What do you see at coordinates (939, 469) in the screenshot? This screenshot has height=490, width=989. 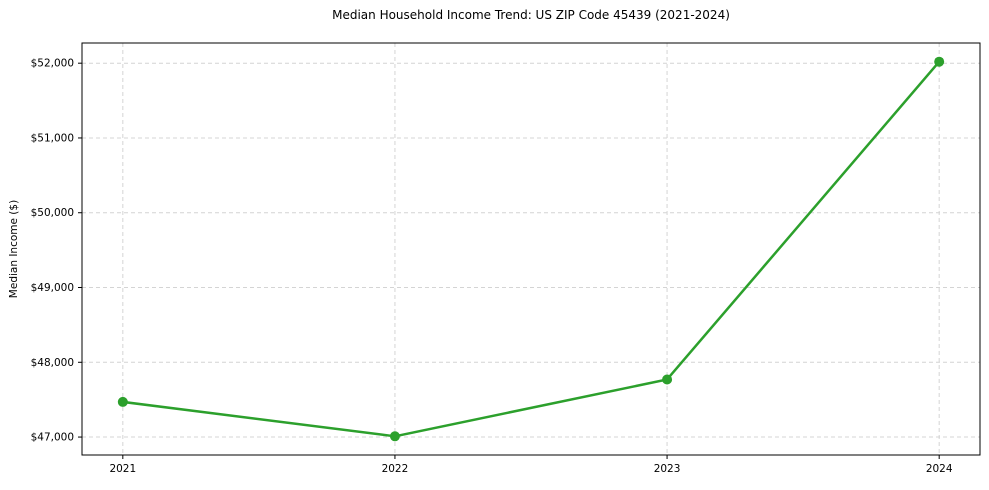 I see `x-tick-label: 2024` at bounding box center [939, 469].